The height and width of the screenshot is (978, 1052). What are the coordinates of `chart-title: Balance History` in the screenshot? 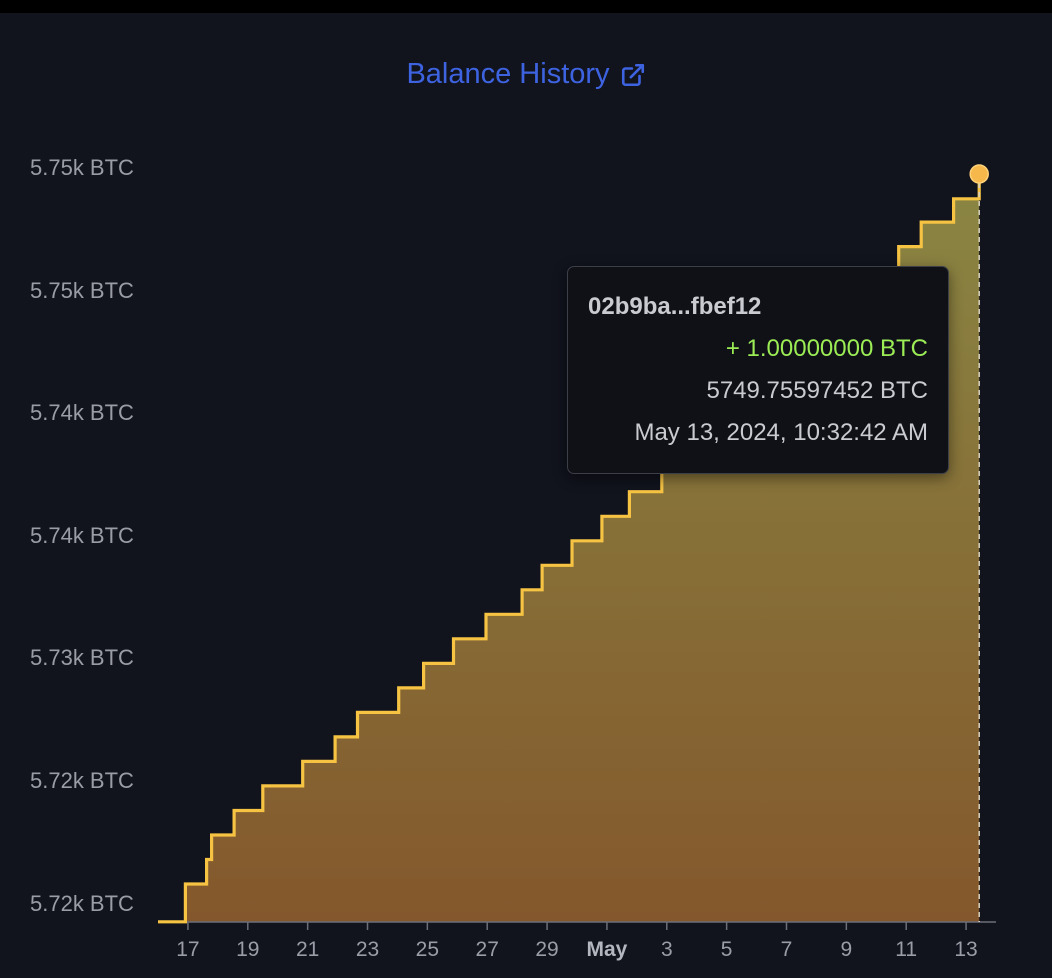 It's located at (508, 74).